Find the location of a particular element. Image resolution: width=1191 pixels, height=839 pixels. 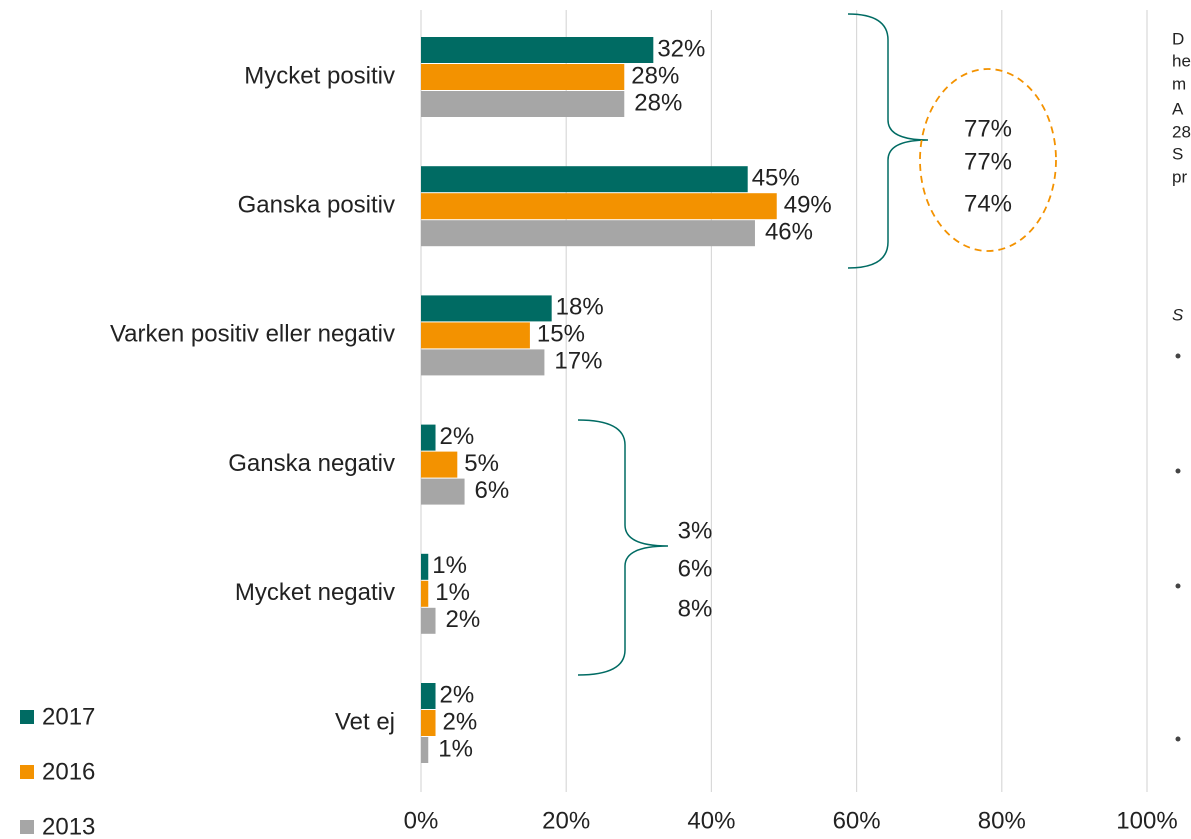

value-label: 5% is located at coordinates (481, 463).